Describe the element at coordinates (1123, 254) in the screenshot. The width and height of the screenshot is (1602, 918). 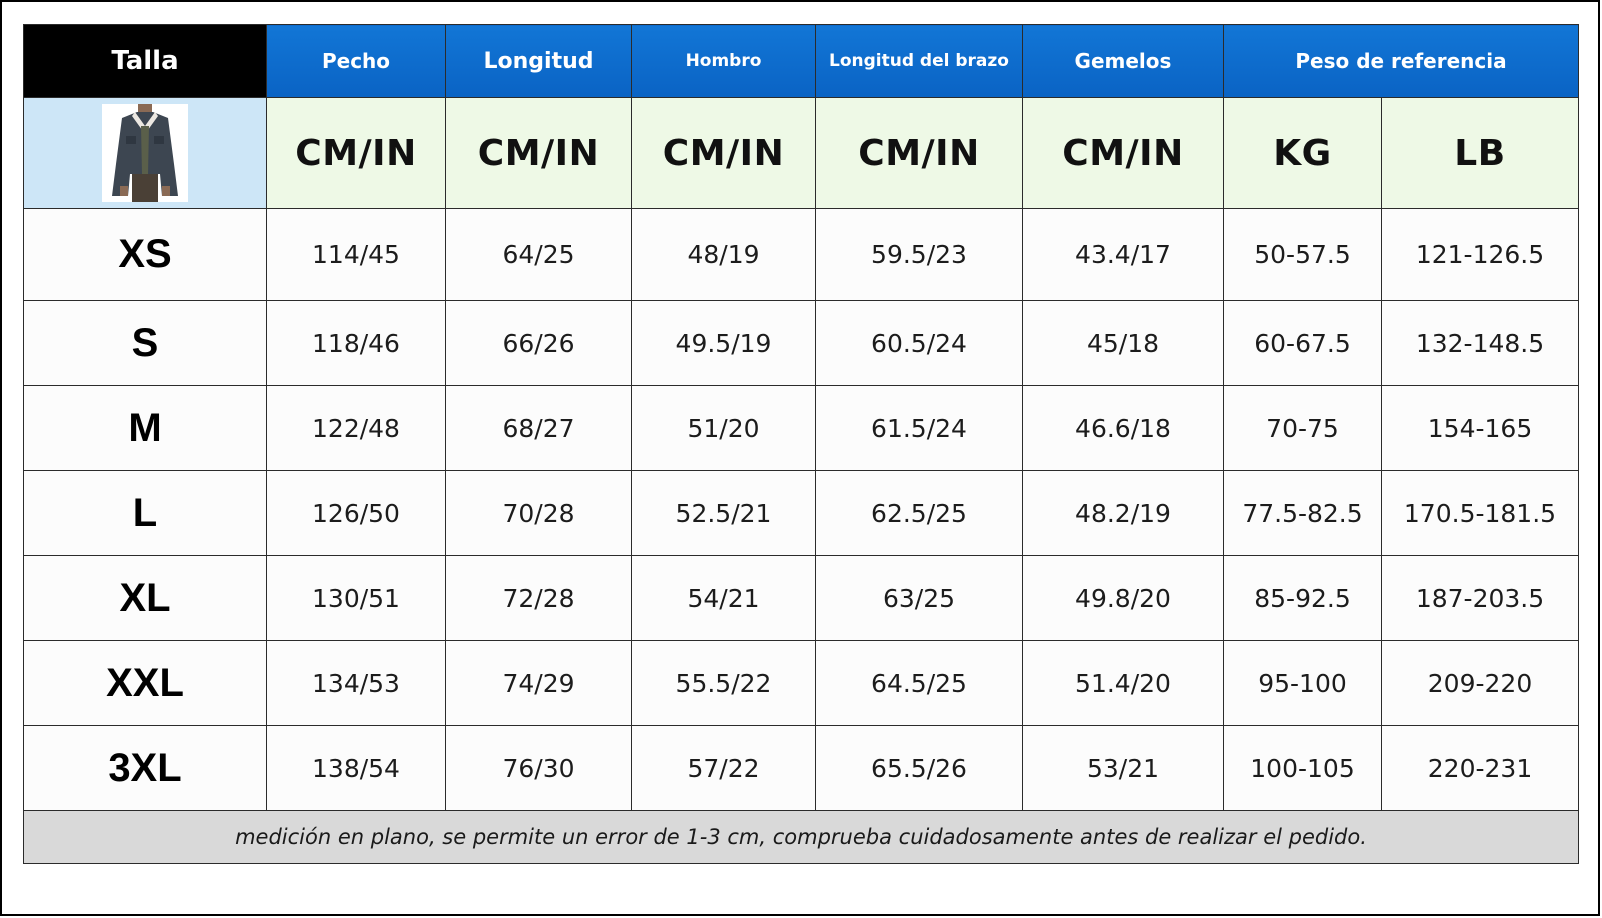
I see `calves-value: 43.4/17` at that location.